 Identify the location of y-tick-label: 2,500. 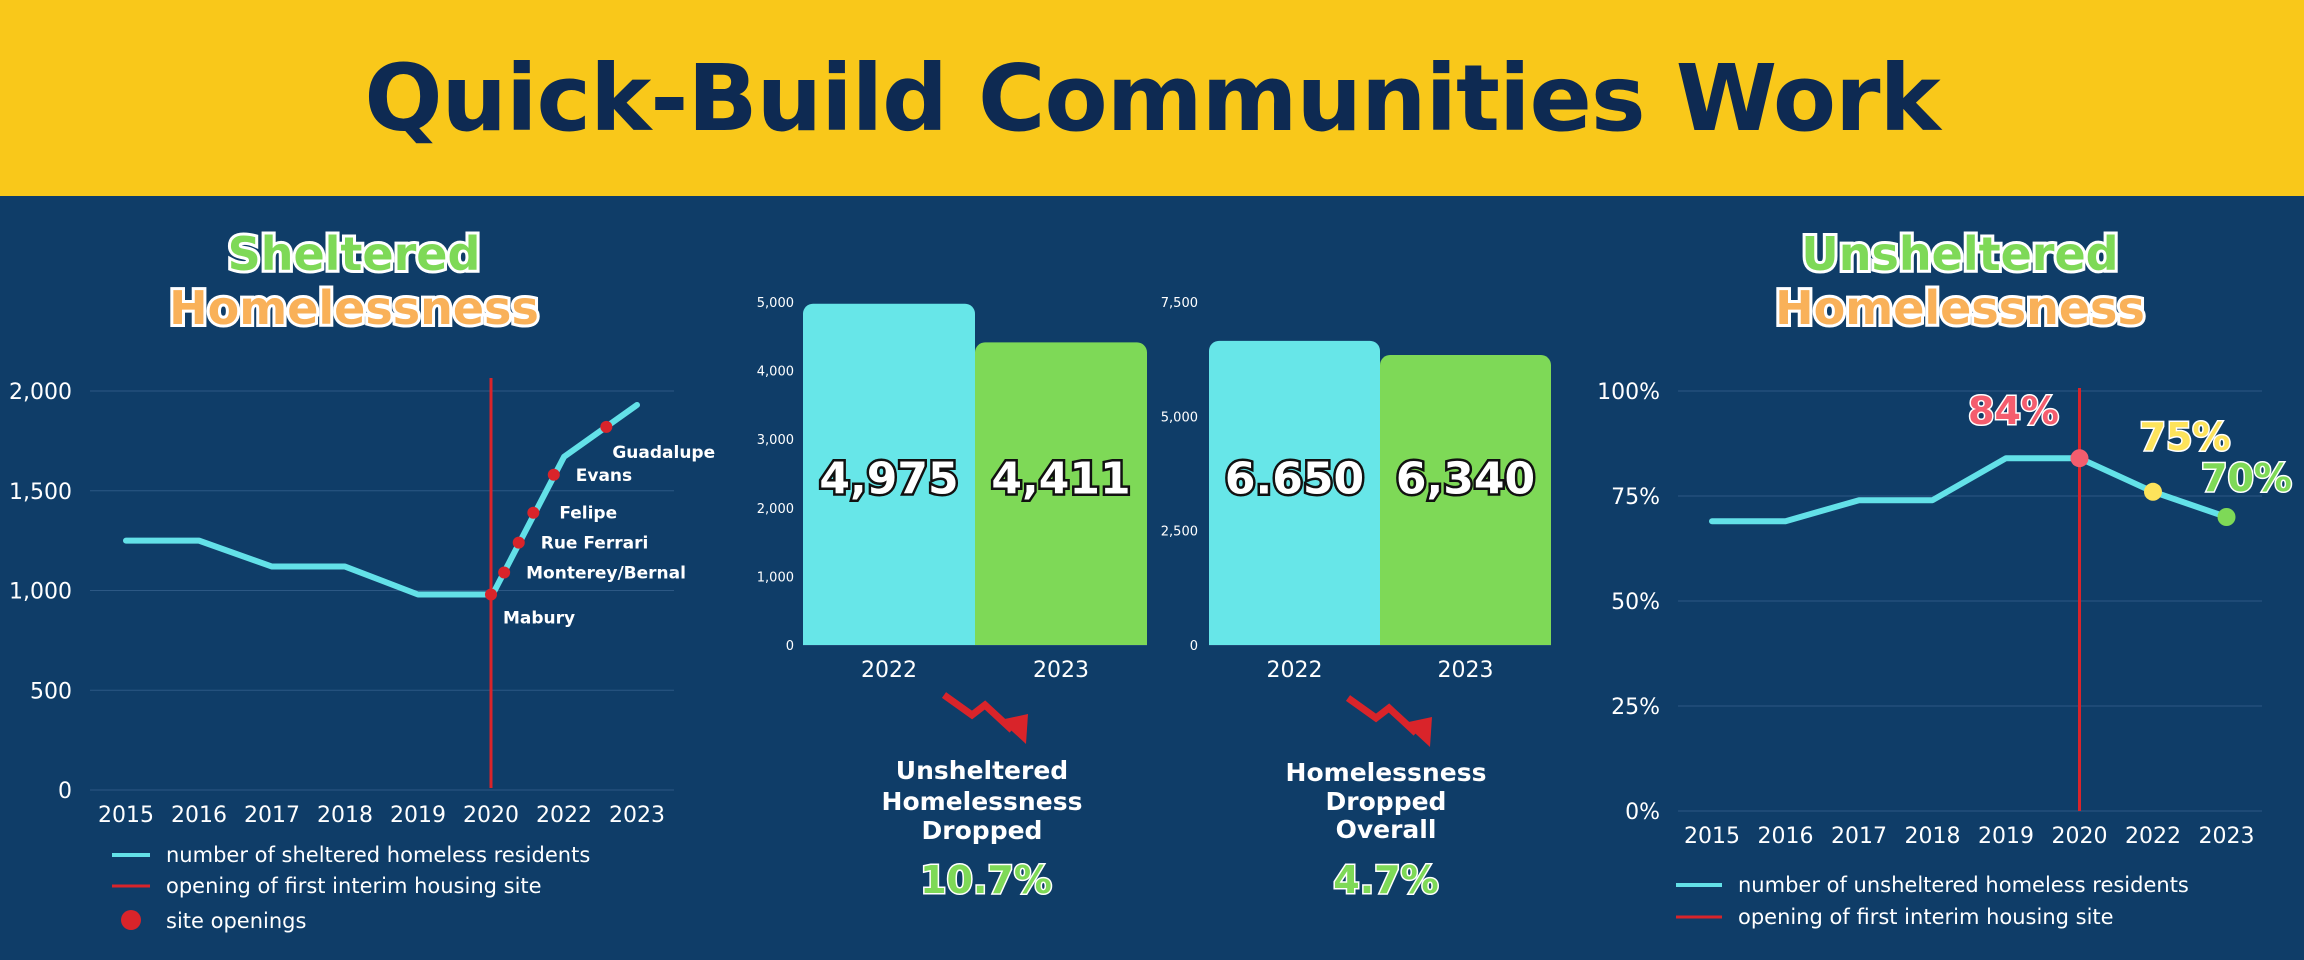
(1179, 532).